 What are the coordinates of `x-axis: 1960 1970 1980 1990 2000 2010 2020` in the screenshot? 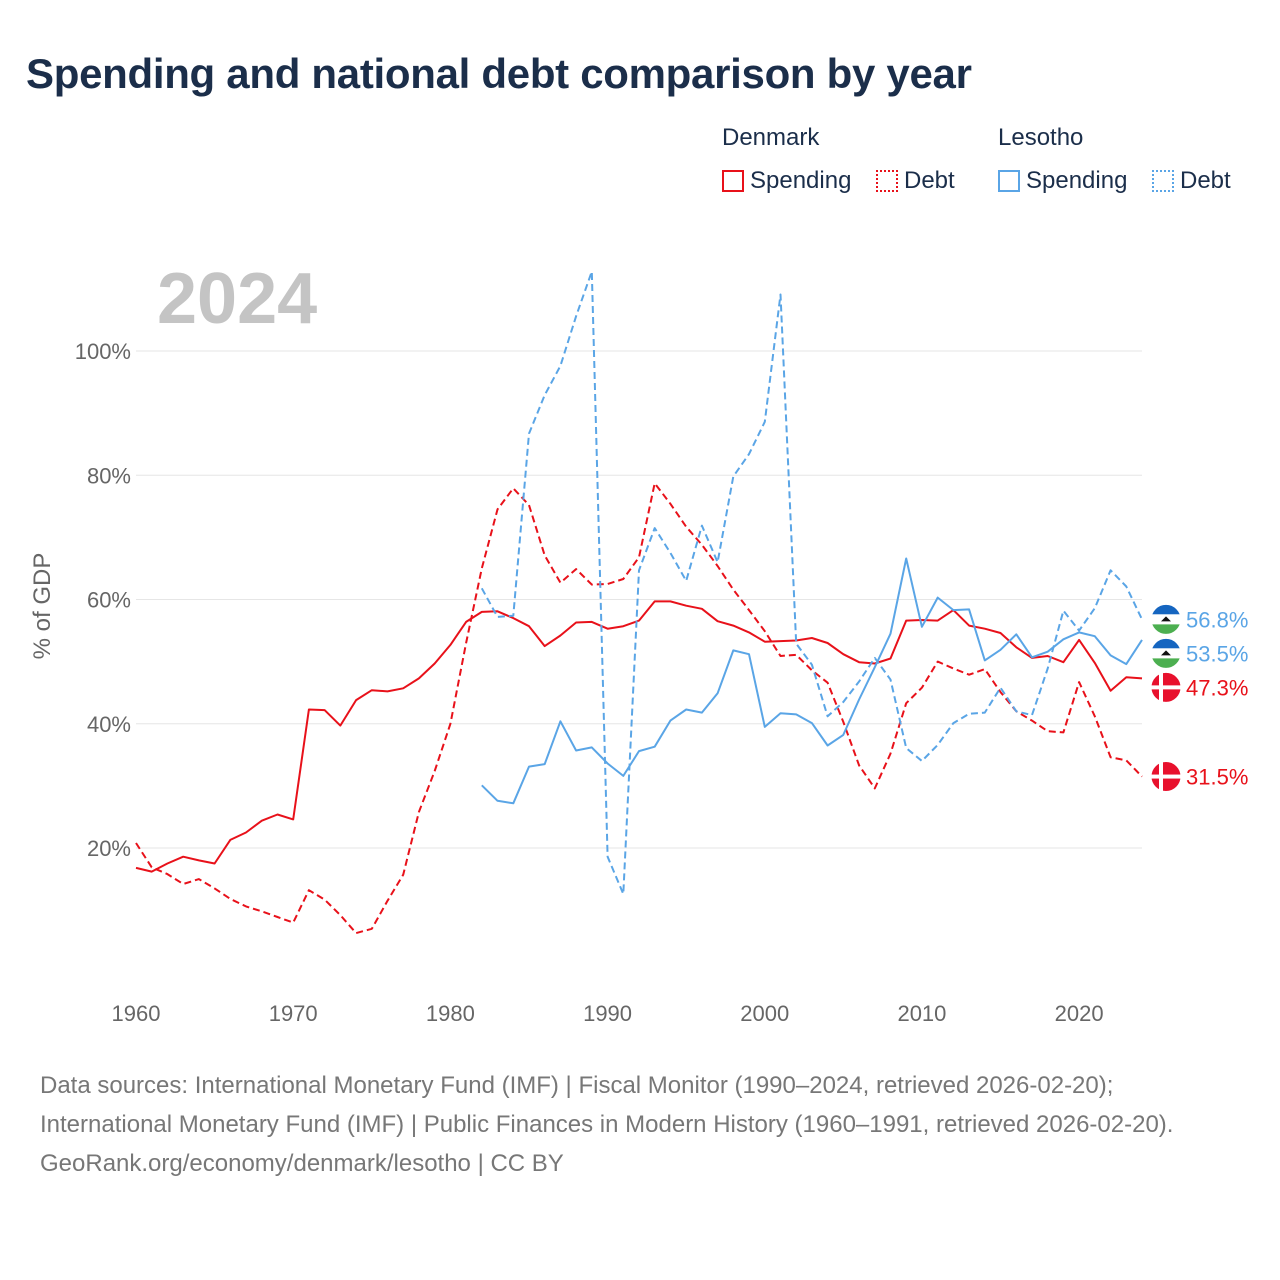 It's located at (608, 1013).